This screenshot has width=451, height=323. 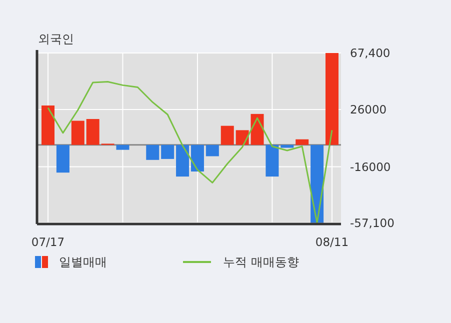 I want to click on x-tick-label: 07/17, so click(x=48, y=242).